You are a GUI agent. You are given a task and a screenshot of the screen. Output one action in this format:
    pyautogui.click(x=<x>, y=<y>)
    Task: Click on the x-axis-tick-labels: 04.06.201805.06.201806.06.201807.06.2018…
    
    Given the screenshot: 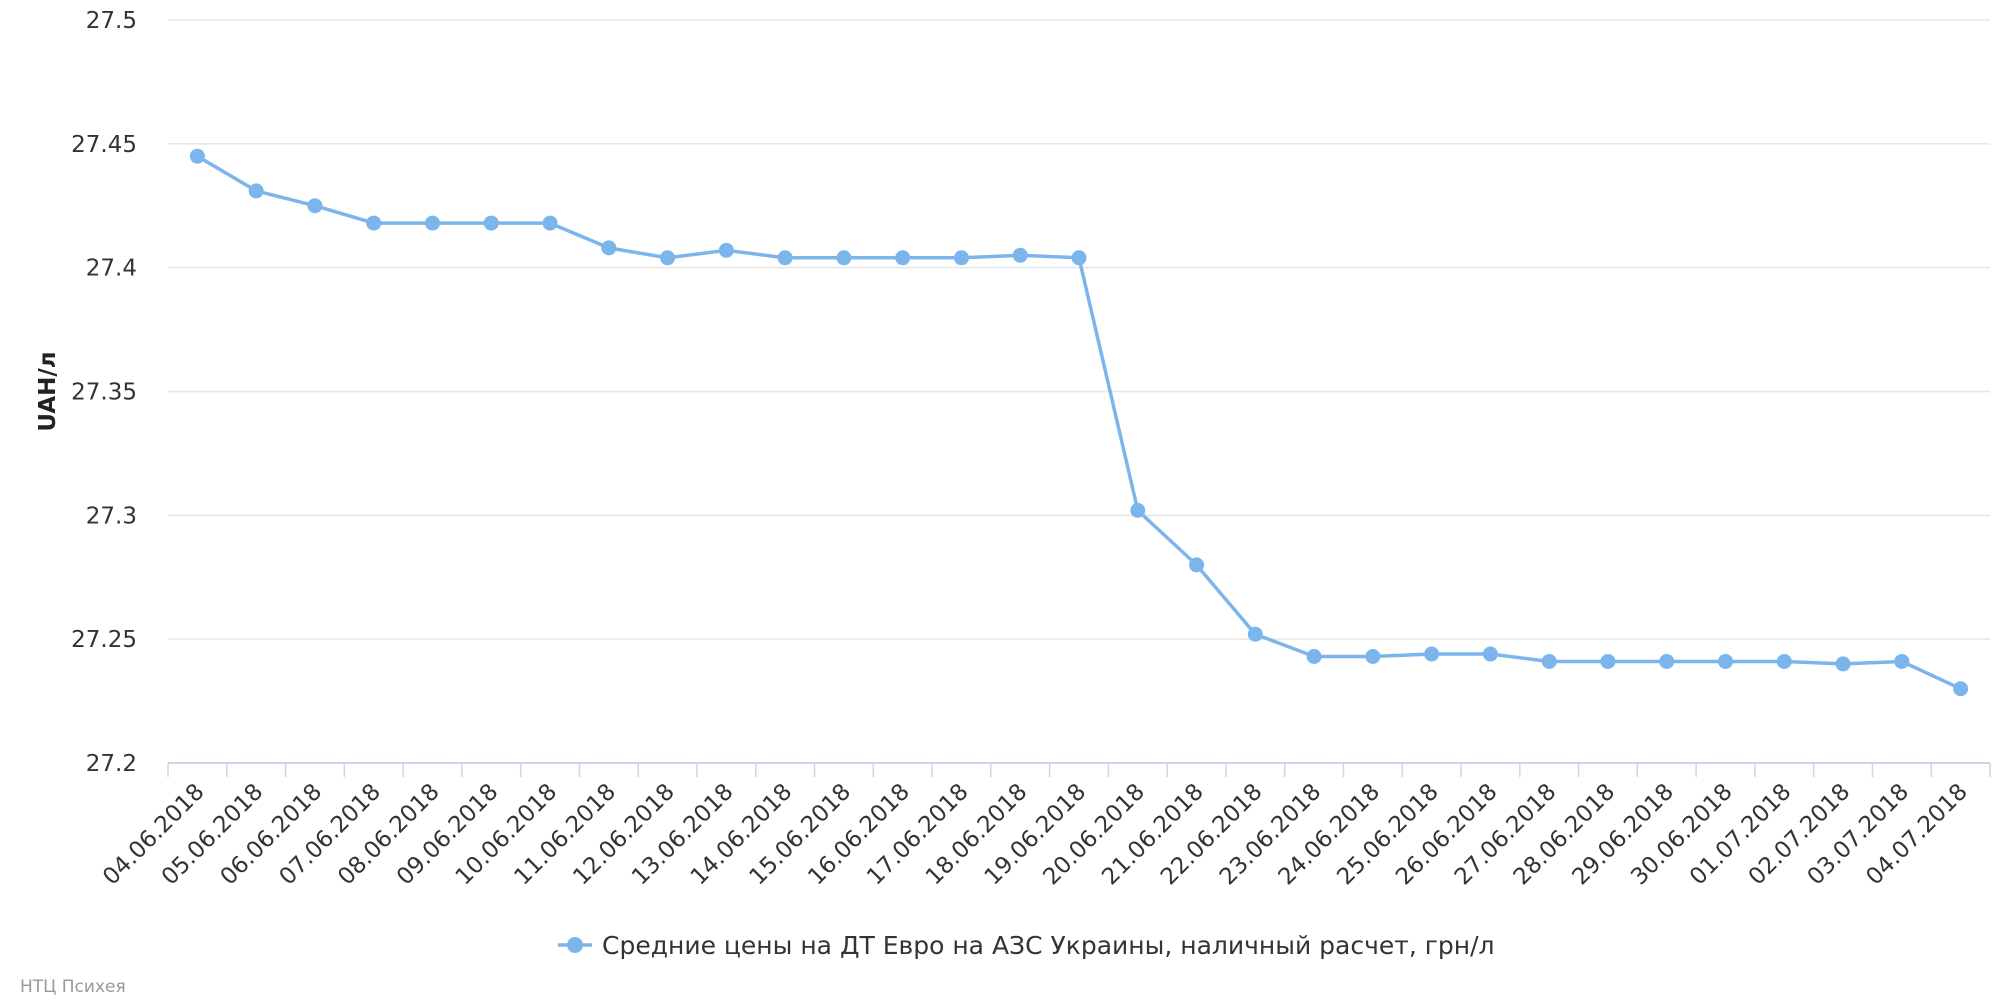 What is the action you would take?
    pyautogui.click(x=1035, y=835)
    